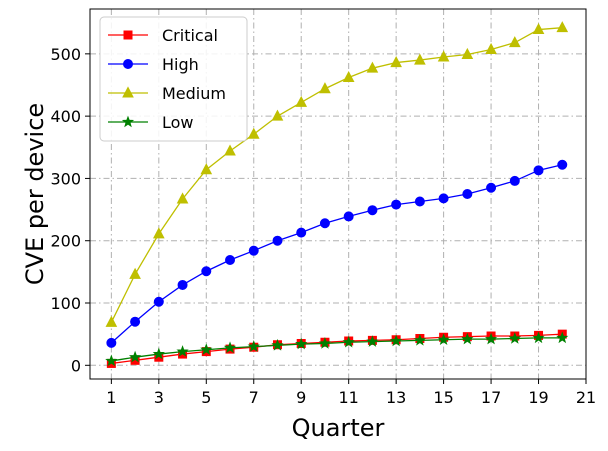 This screenshot has width=608, height=451. I want to click on y-axis-ticks: 0 100 200 300 400 500, so click(70, 210).